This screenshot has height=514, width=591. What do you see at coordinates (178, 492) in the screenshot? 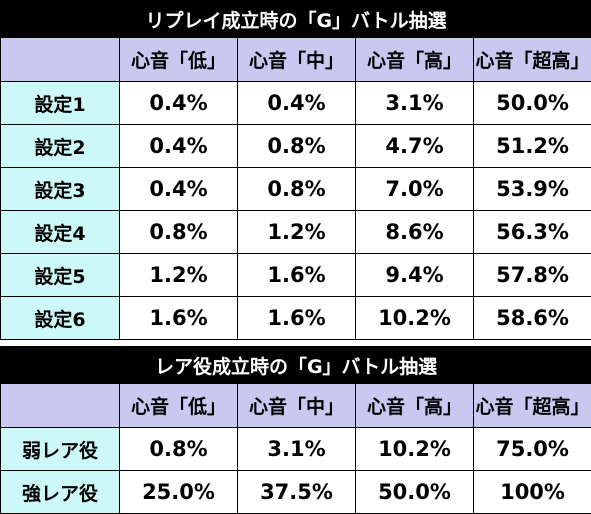
I see `table-cell: 25.0%` at bounding box center [178, 492].